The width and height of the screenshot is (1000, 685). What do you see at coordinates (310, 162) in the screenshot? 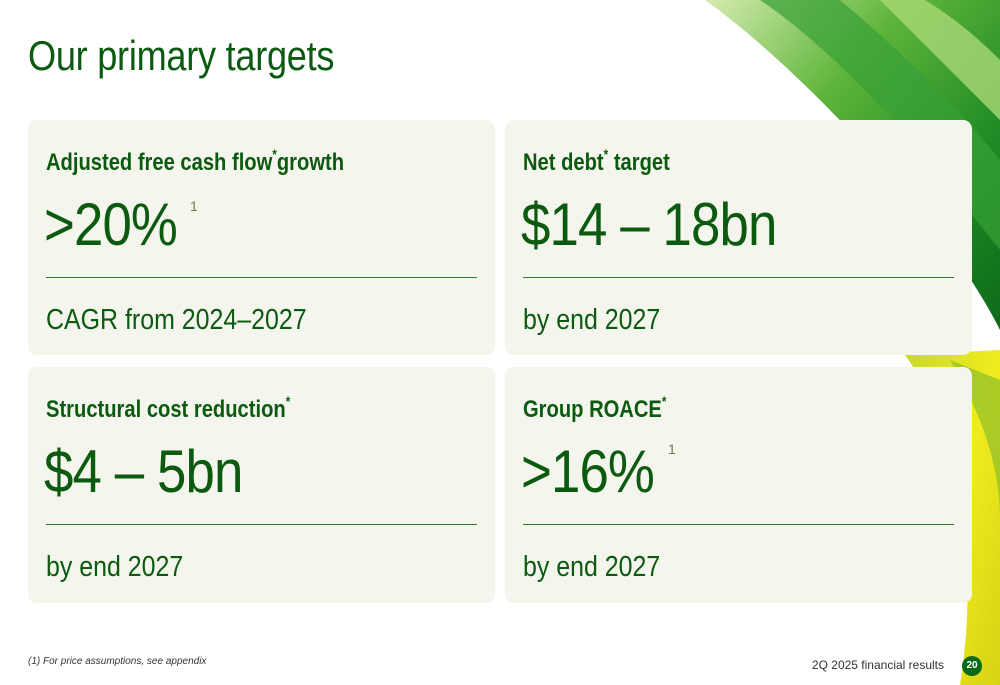
I see `card-heading-suffix: growth` at bounding box center [310, 162].